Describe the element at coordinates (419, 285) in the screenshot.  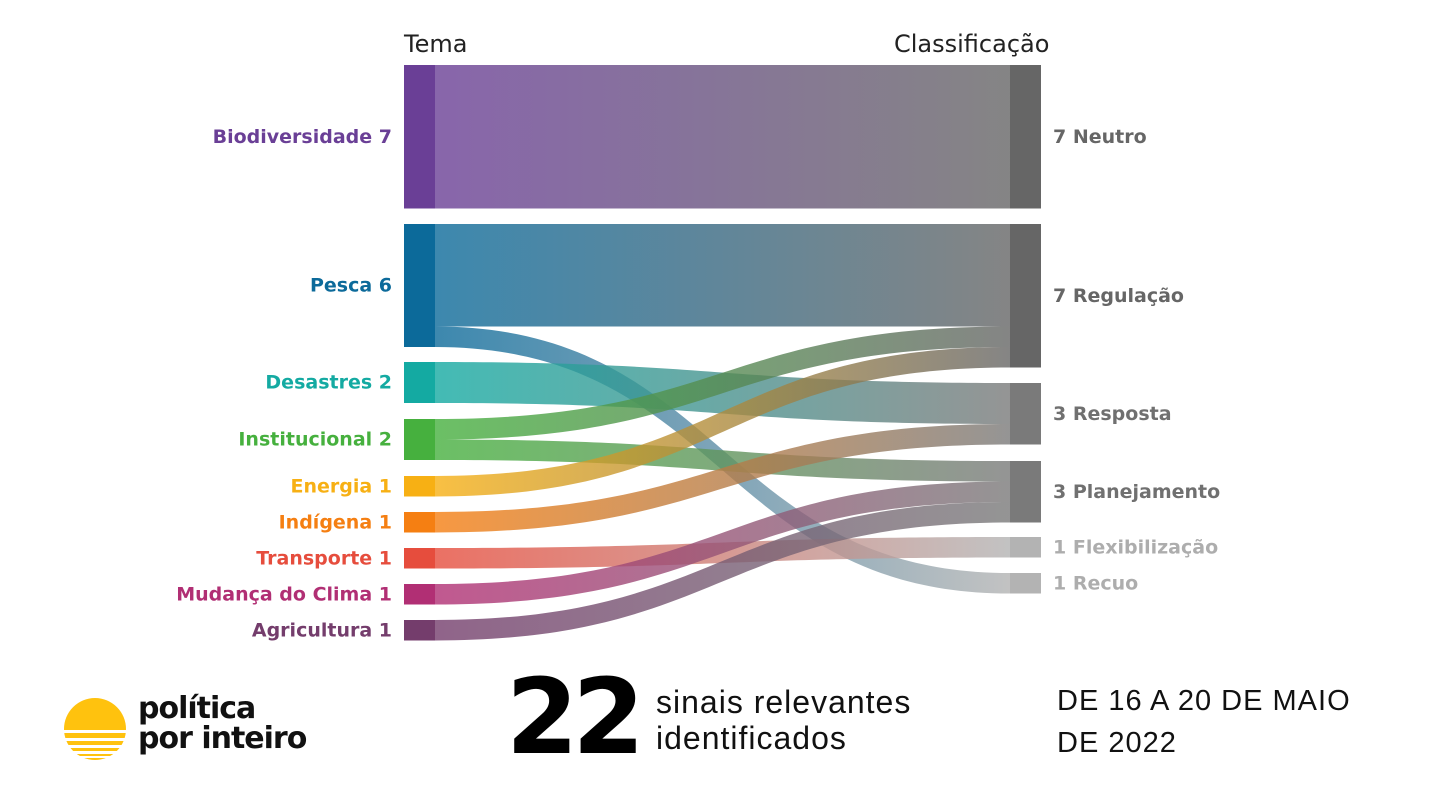
I see `node-pesca` at that location.